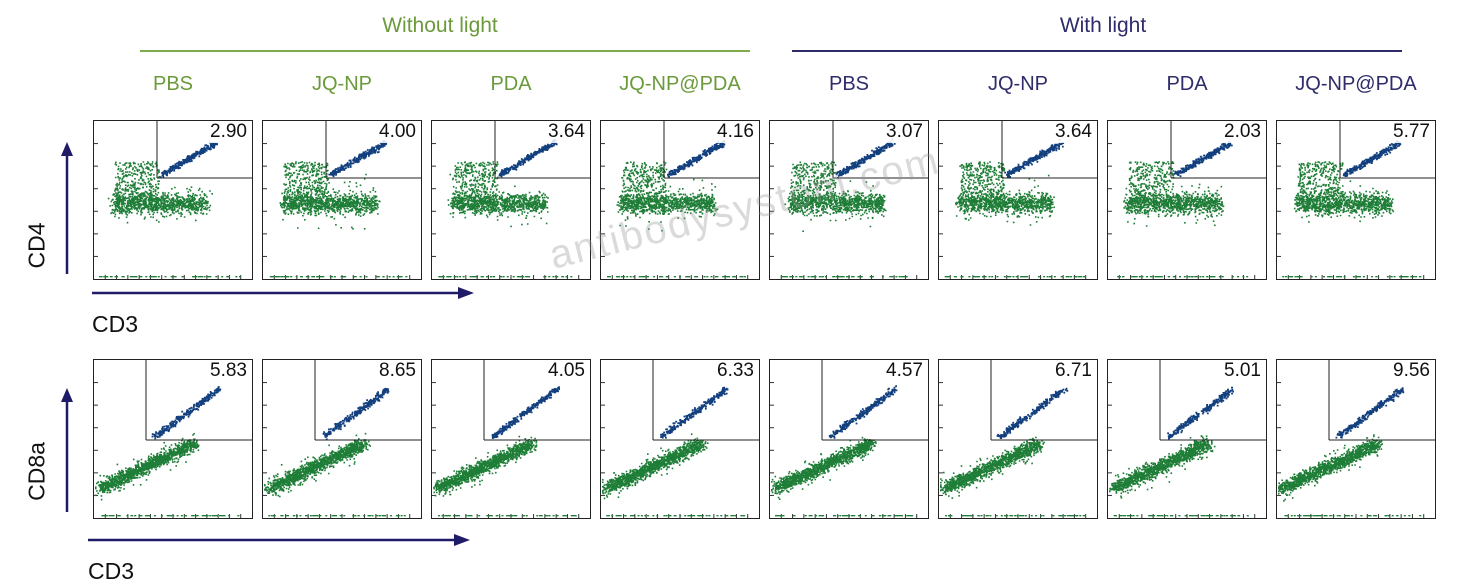  I want to click on flow-panel-cd4-with-light-jq-np-pda: 5.77, so click(1356, 200).